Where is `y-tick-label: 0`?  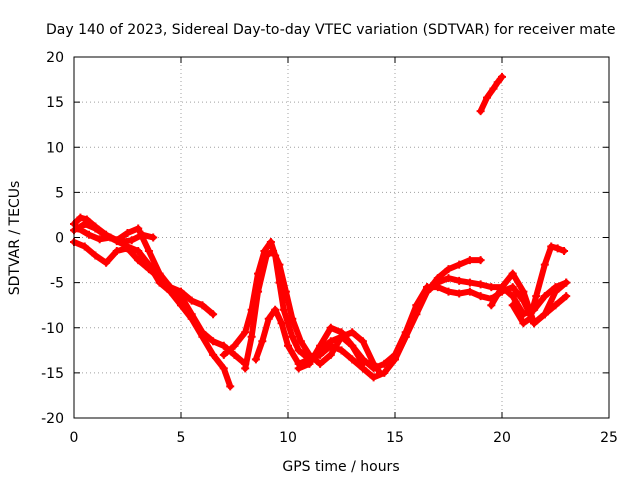
y-tick-label: 0 is located at coordinates (59, 239).